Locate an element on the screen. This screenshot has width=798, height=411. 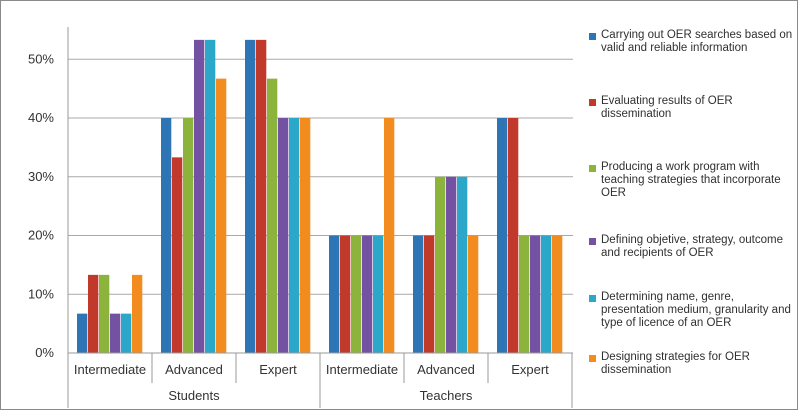
y-tick-label: 20% is located at coordinates (41, 235).